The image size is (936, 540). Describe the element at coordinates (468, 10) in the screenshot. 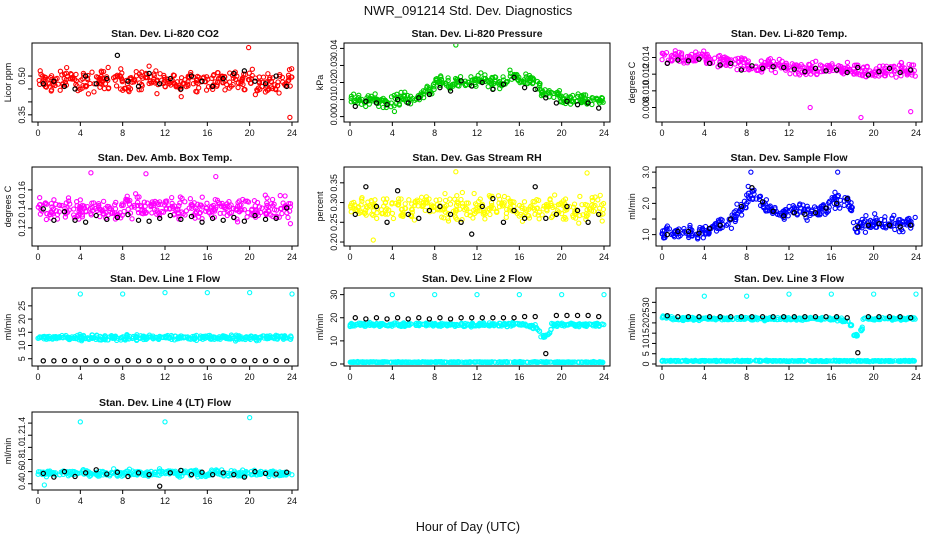

I see `main-title: NWR_091214 Std. Dev. Diagnostics` at that location.